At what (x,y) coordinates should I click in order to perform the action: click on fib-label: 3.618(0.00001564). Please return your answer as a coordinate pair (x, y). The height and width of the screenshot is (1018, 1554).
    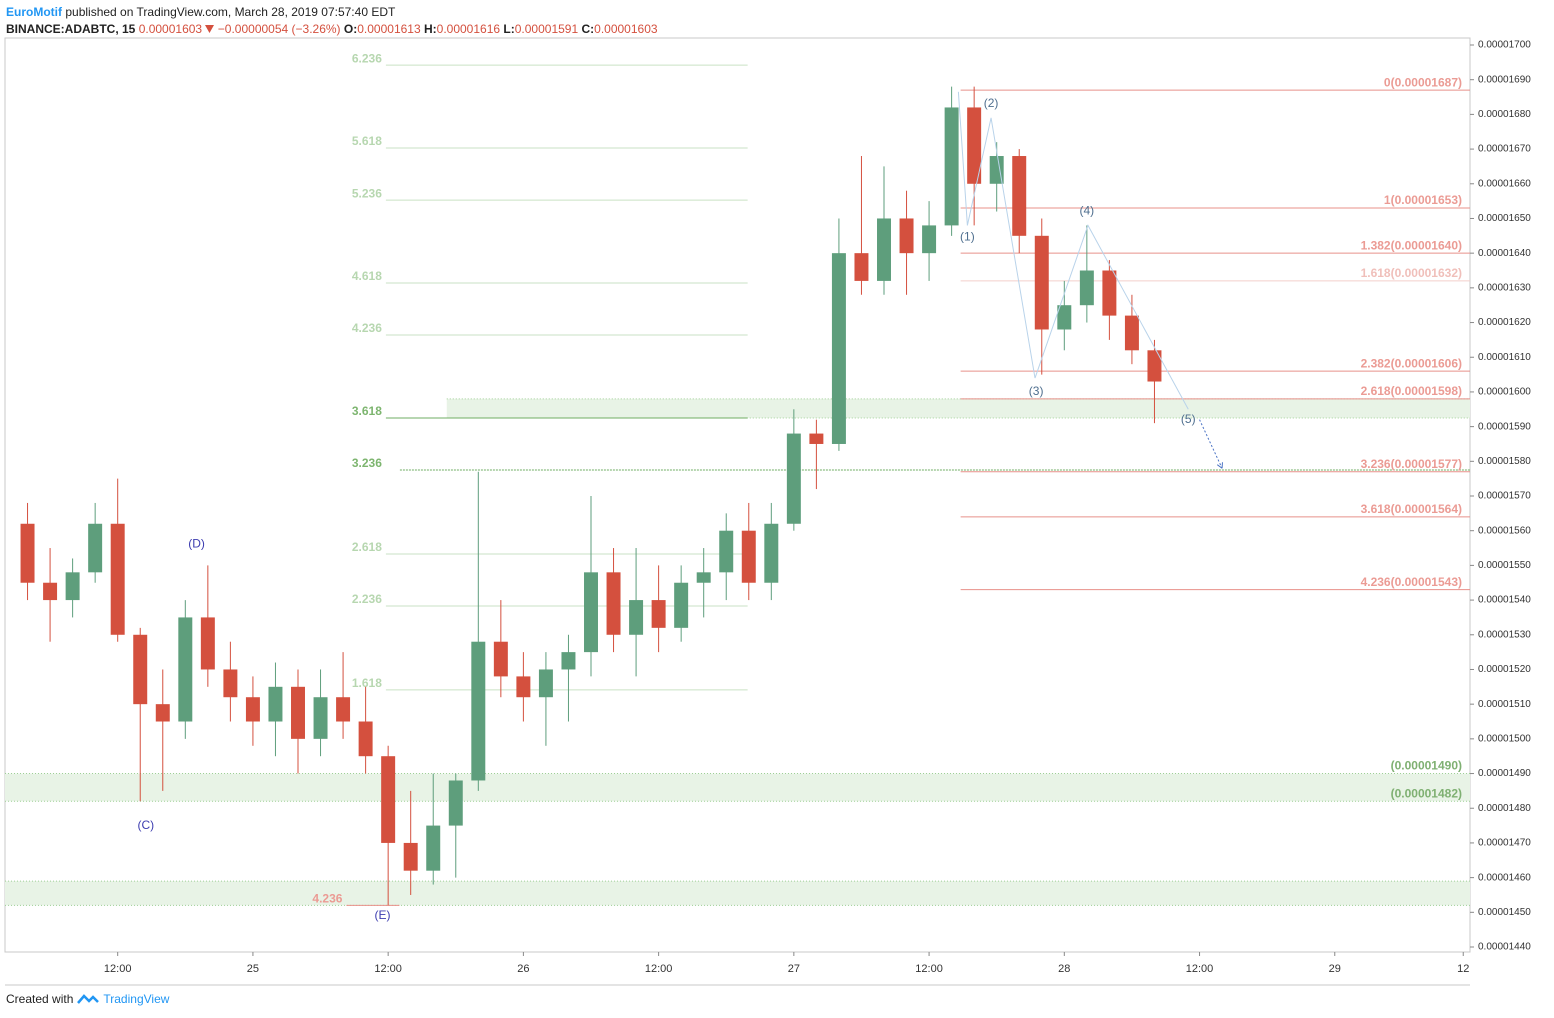
    Looking at the image, I should click on (1411, 509).